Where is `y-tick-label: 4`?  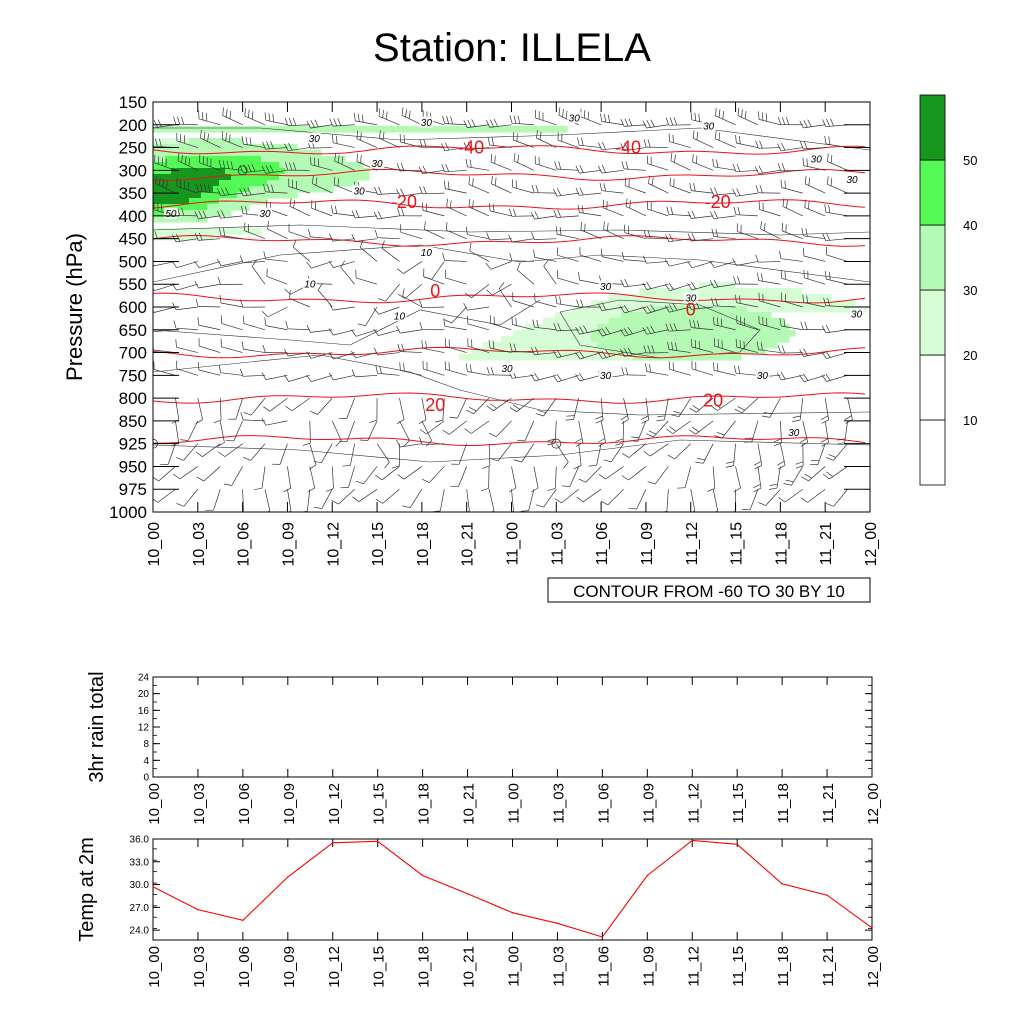
y-tick-label: 4 is located at coordinates (146, 761).